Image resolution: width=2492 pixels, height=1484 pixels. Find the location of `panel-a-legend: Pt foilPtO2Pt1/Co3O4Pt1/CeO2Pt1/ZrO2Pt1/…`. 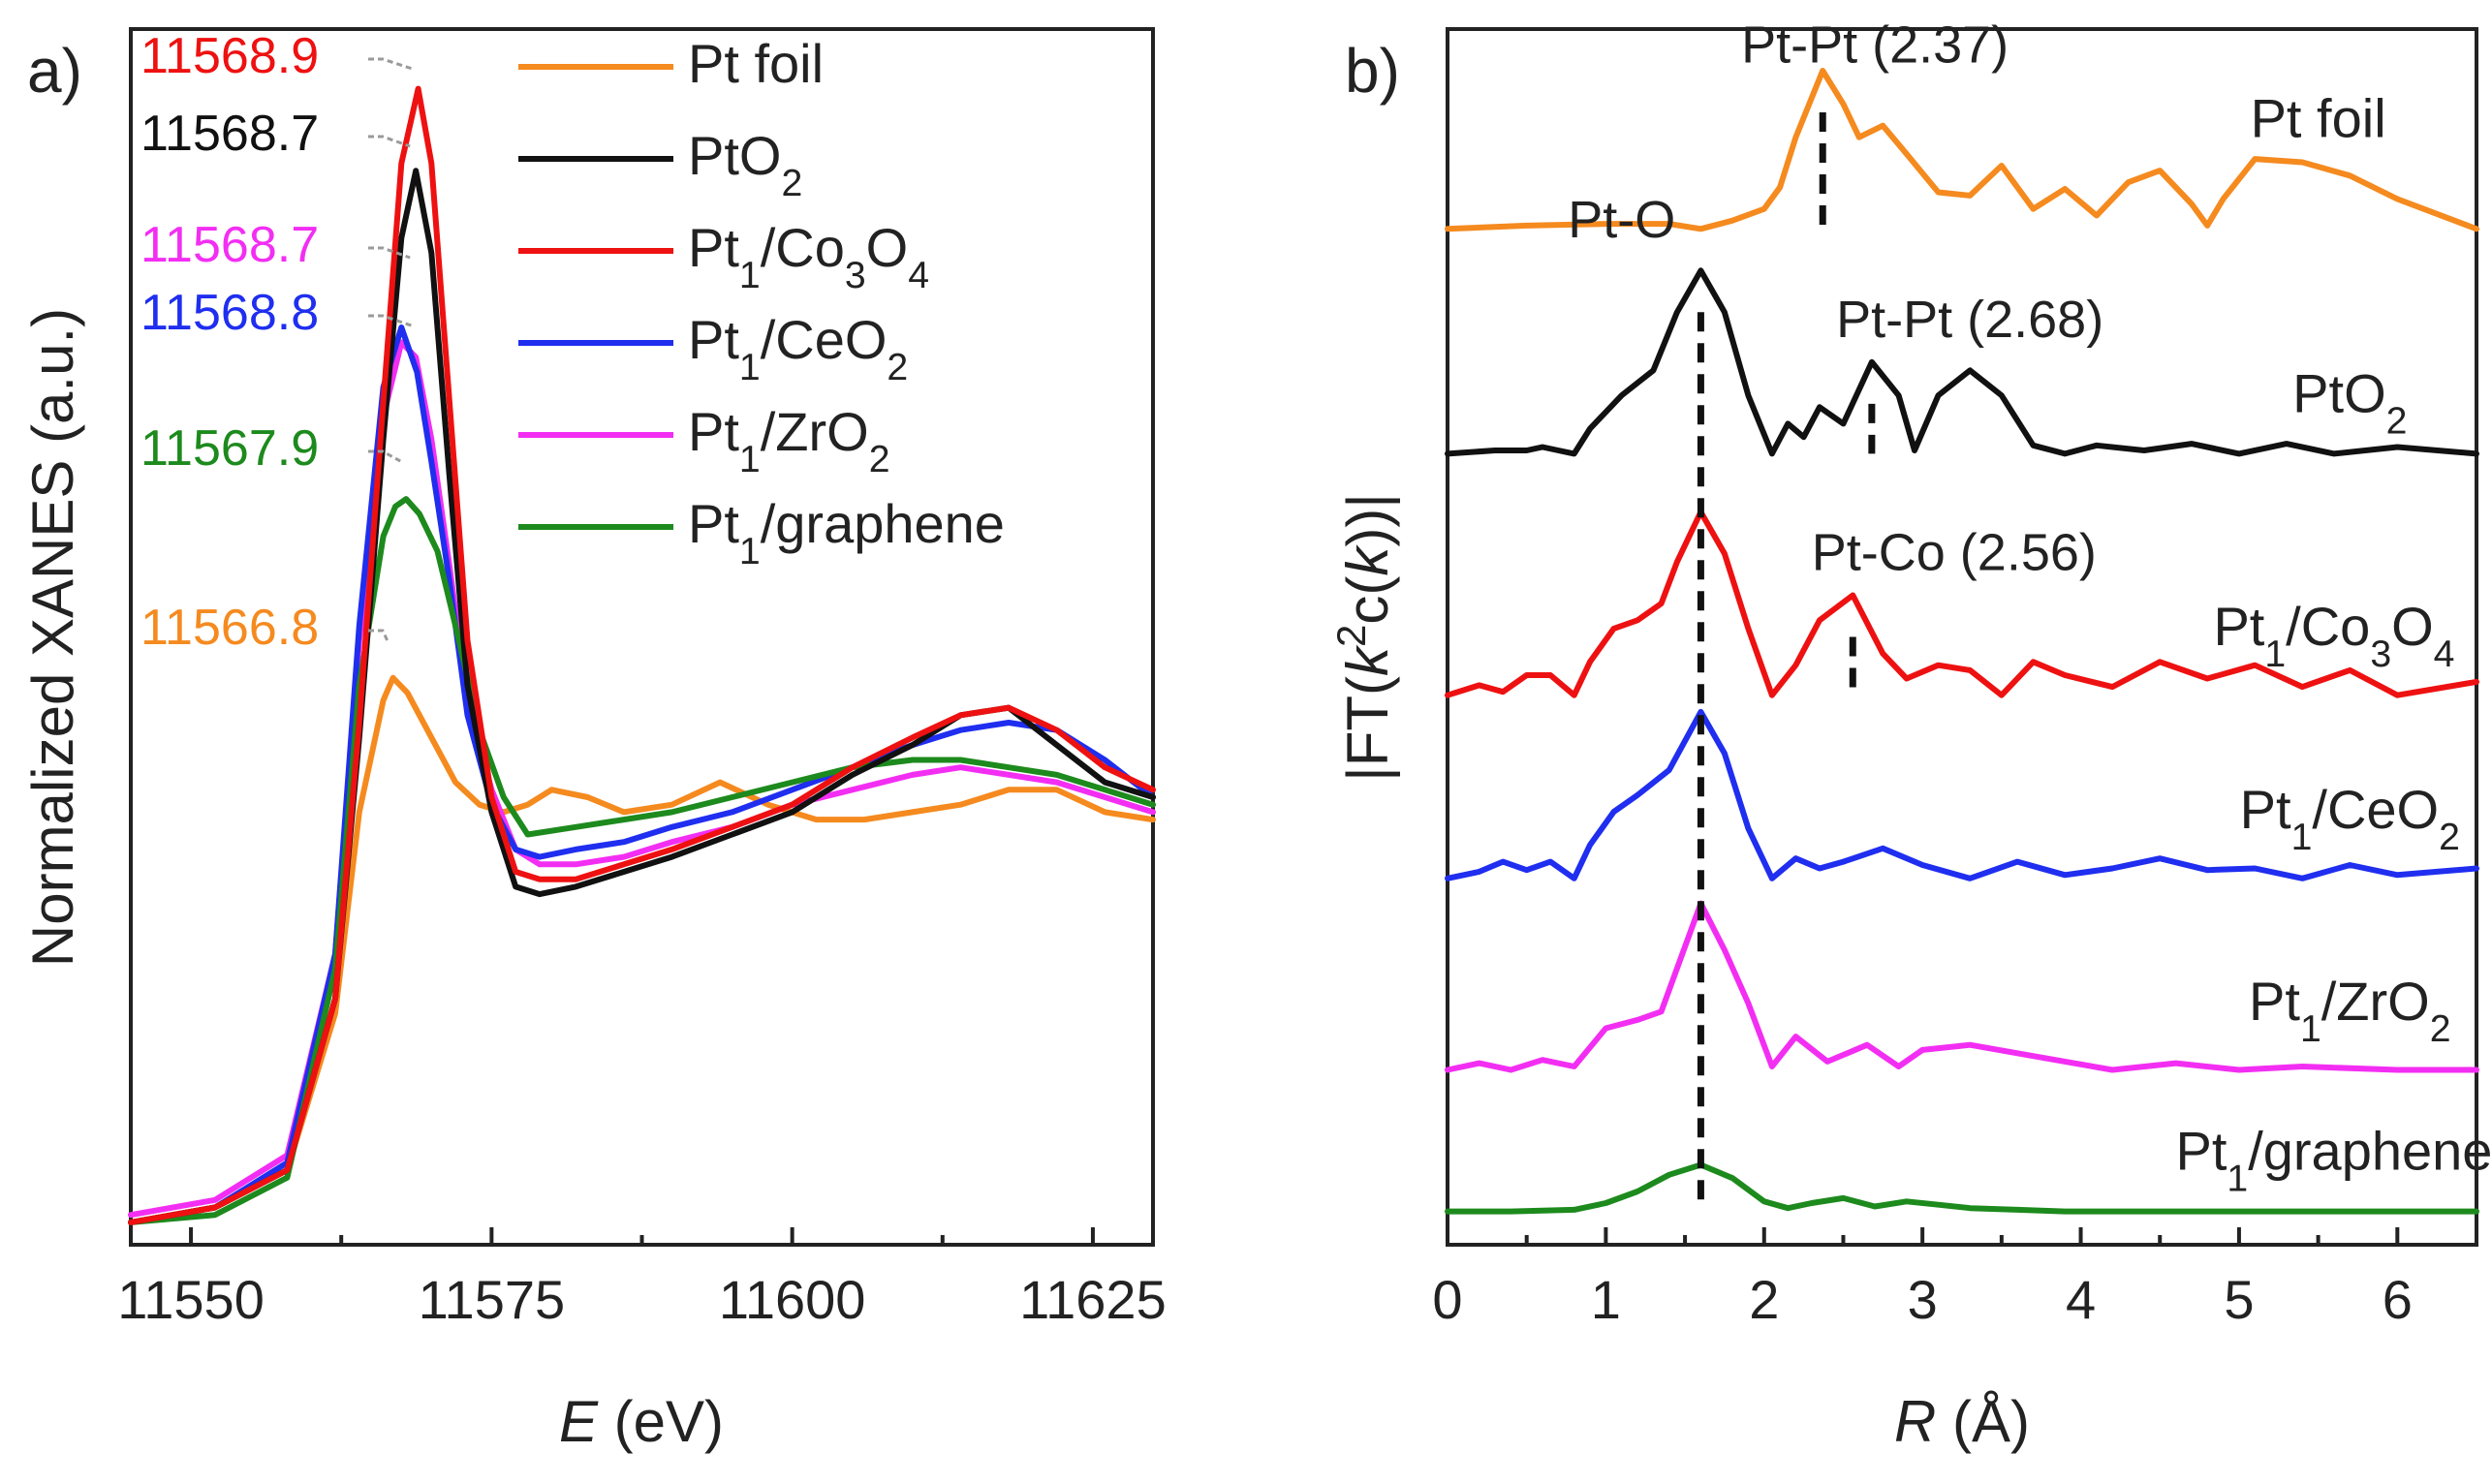

panel-a-legend: Pt foilPtO2Pt1/Co3O4Pt1/CeO2Pt1/ZrO2Pt1/… is located at coordinates (761, 302).